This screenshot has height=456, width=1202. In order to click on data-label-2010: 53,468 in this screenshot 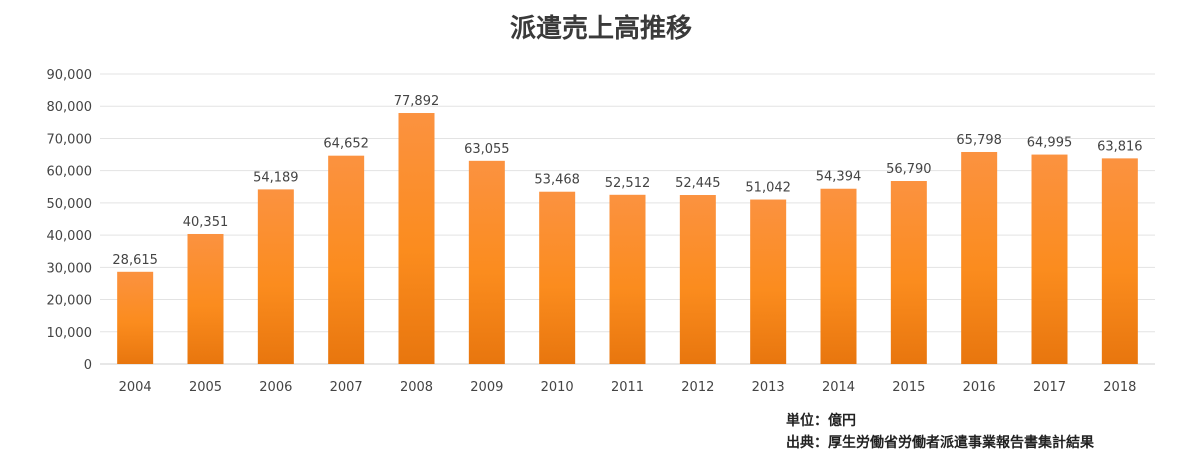, I will do `click(557, 180)`.